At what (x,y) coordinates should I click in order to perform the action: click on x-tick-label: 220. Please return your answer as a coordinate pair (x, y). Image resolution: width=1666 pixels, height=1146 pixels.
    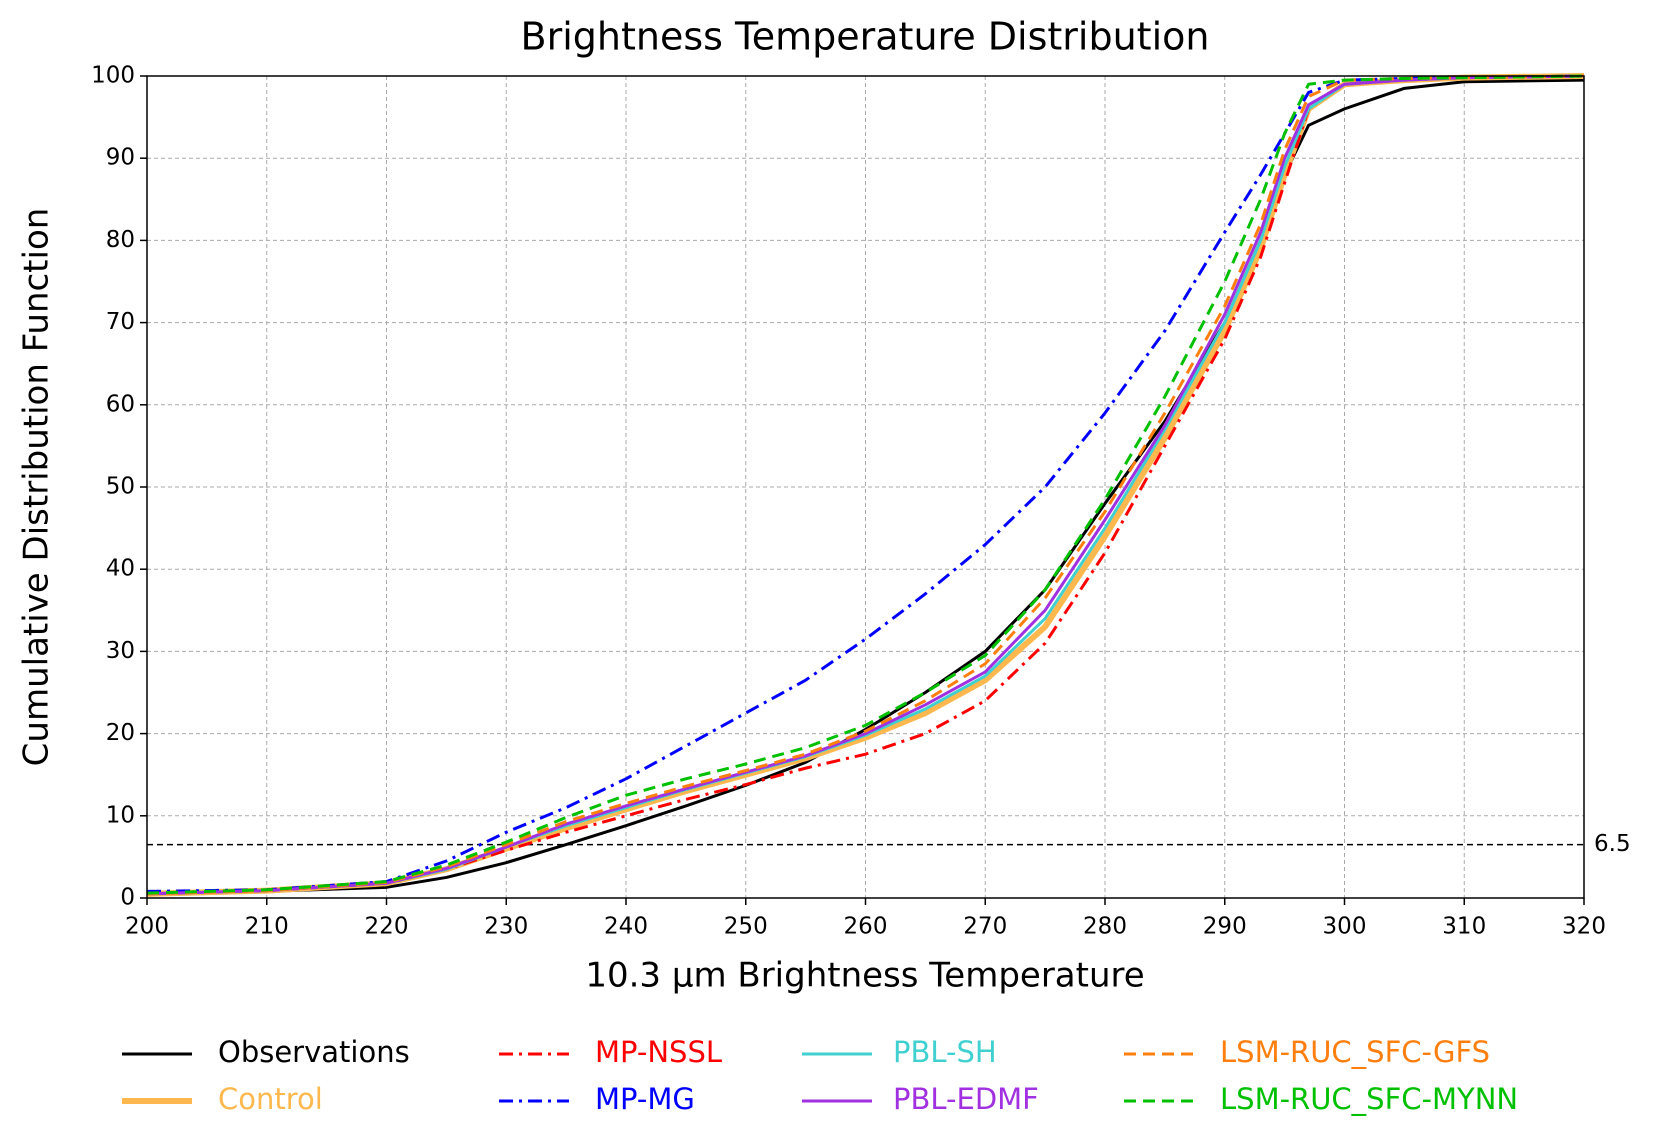
    Looking at the image, I should click on (387, 927).